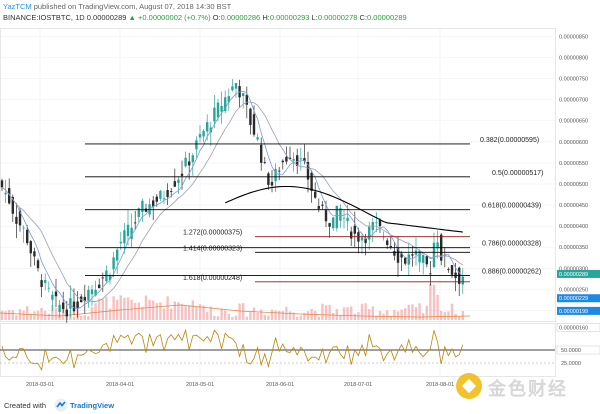 The height and width of the screenshot is (414, 600). Describe the element at coordinates (511, 244) in the screenshot. I see `fib-label: 0.786(0.00000328)` at that location.